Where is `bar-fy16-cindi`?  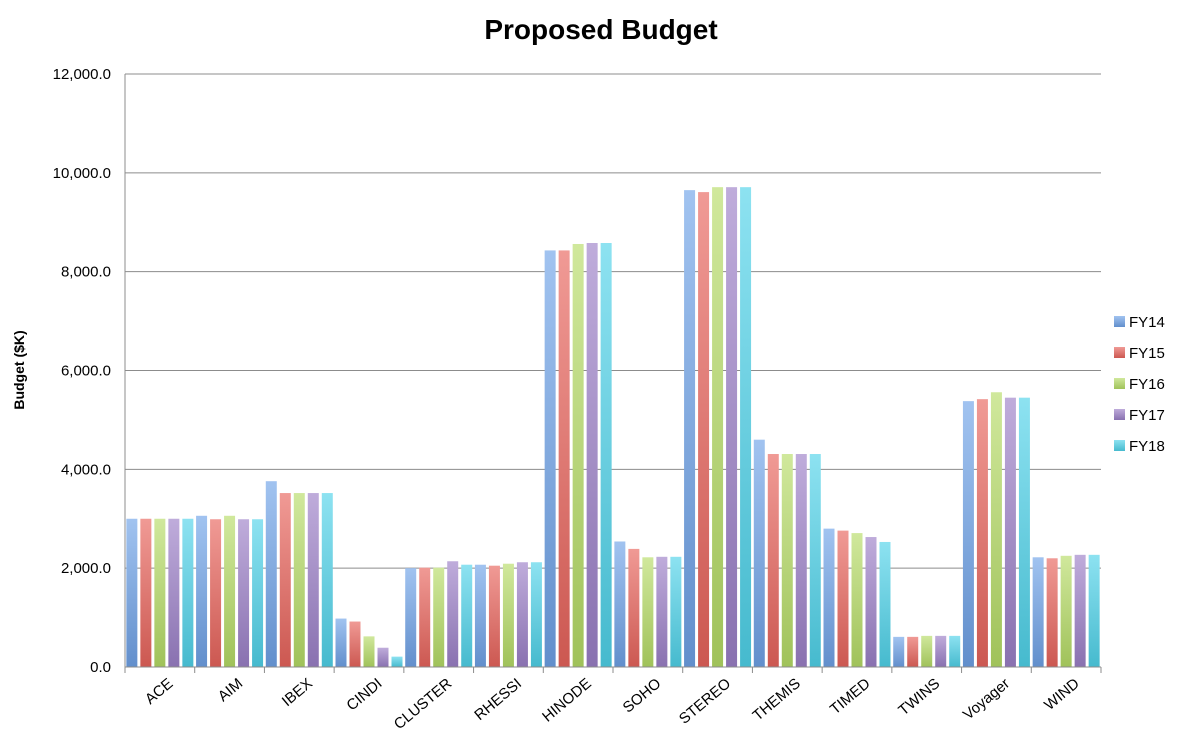 bar-fy16-cindi is located at coordinates (369, 651).